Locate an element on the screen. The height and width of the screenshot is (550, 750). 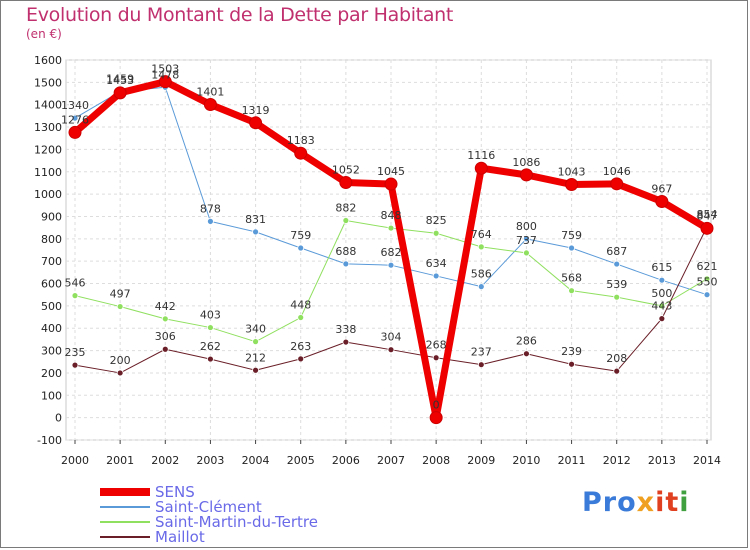
data-label: 338 is located at coordinates (345, 329).